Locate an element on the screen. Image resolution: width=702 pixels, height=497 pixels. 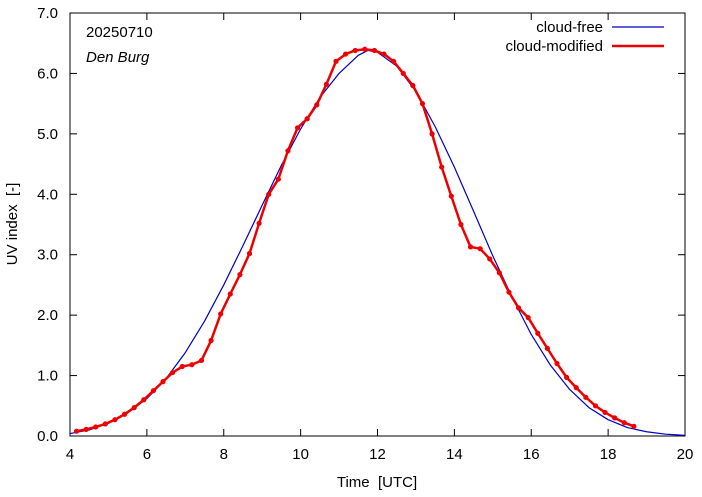
x-tick-label: 6 is located at coordinates (147, 454).